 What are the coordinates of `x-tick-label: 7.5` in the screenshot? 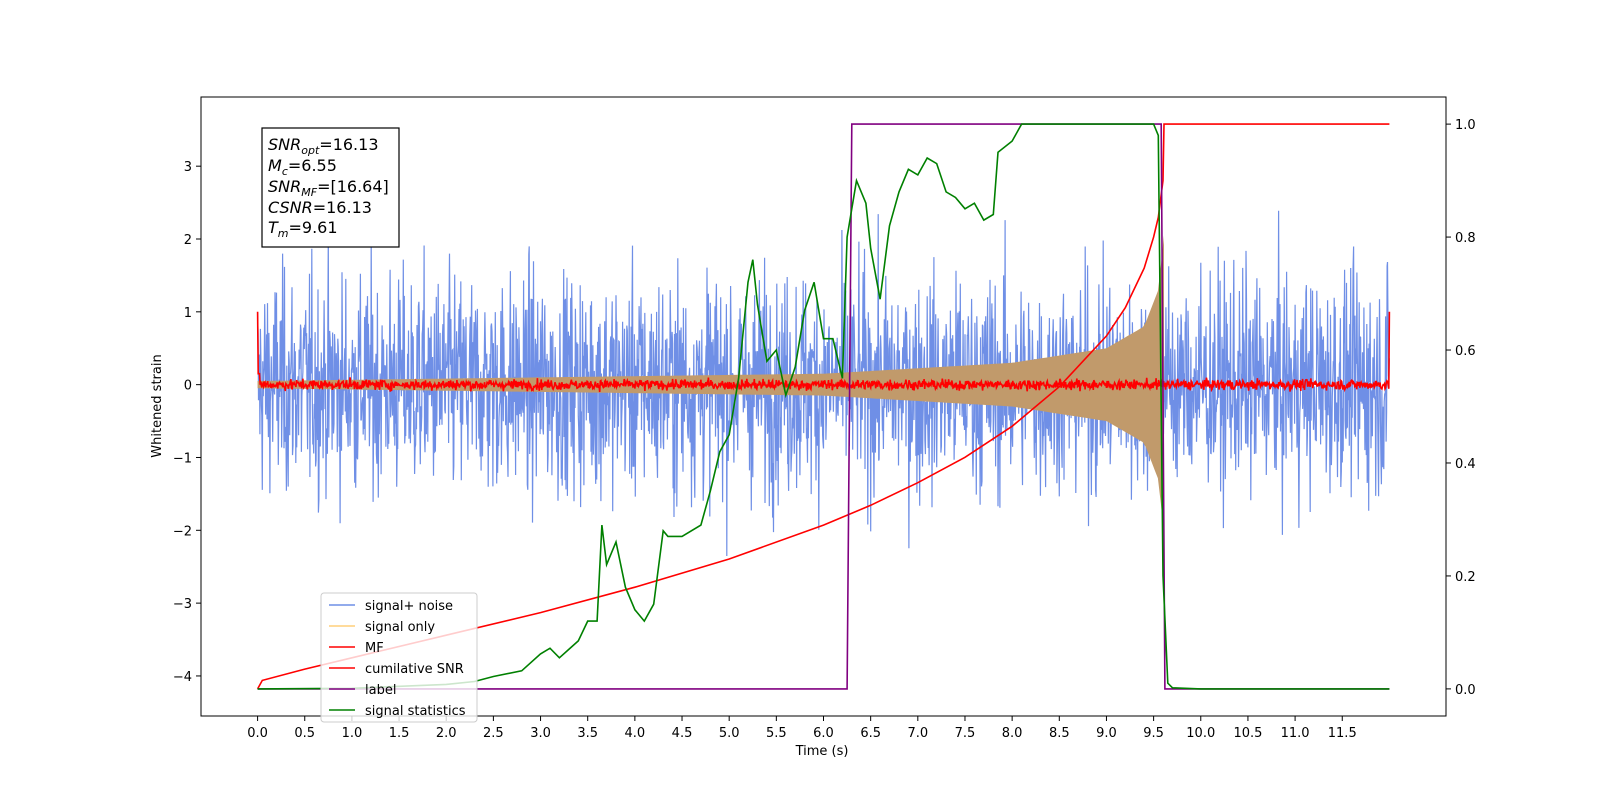 It's located at (965, 733).